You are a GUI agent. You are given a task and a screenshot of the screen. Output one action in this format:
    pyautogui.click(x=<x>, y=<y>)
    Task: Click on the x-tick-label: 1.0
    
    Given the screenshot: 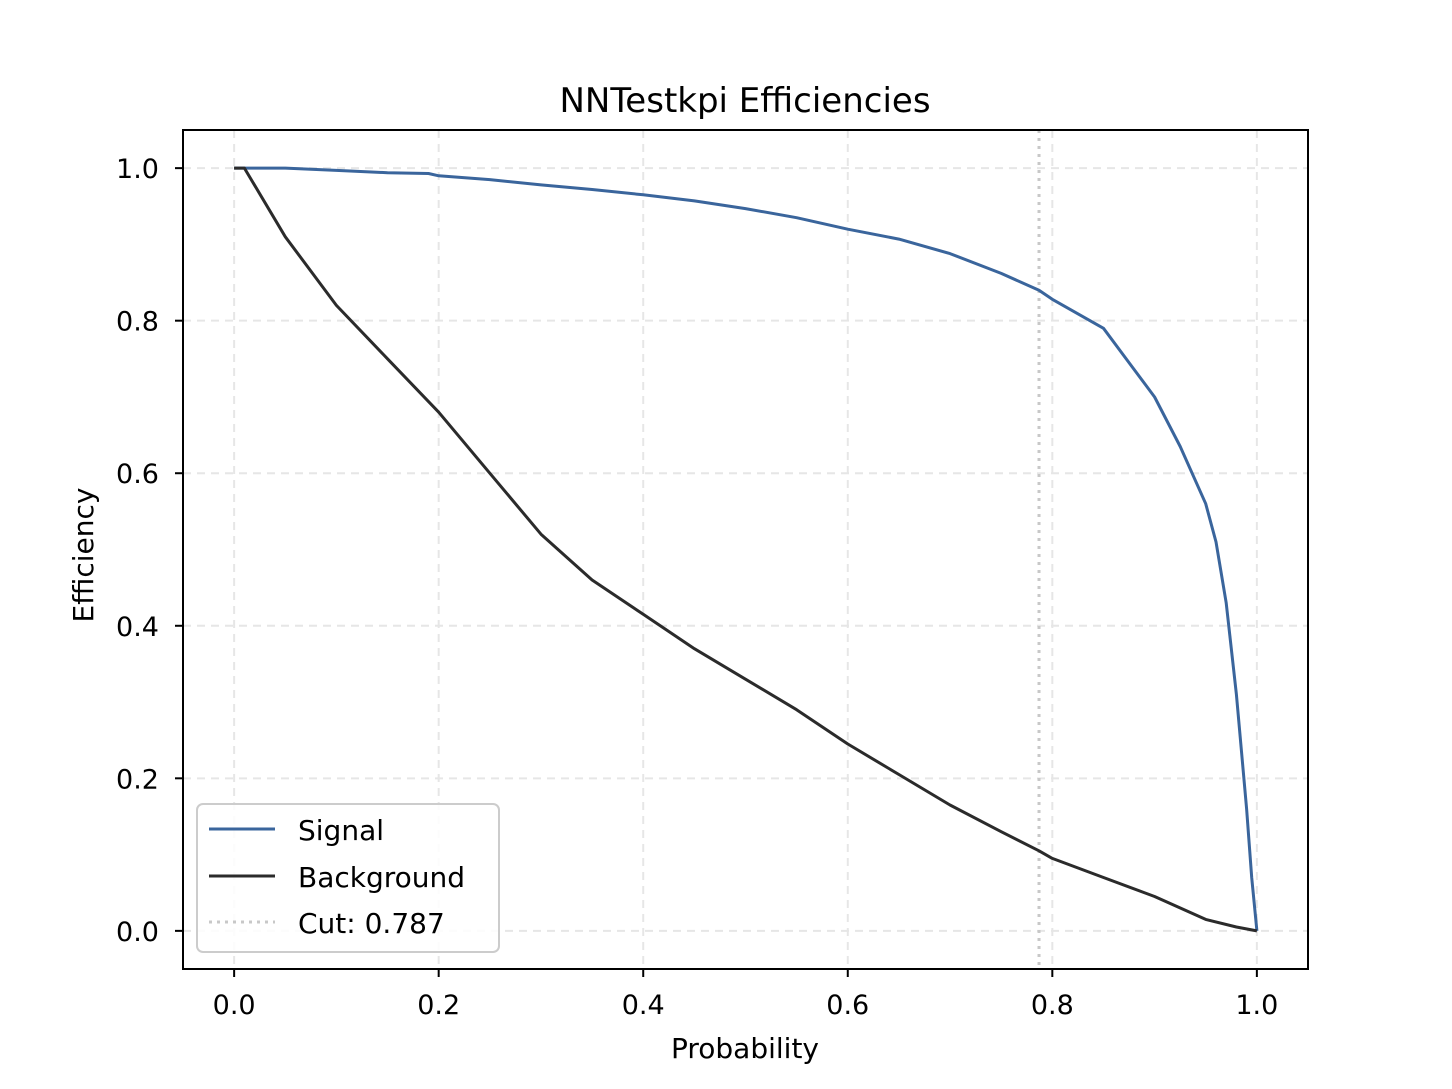 What is the action you would take?
    pyautogui.click(x=1256, y=1005)
    